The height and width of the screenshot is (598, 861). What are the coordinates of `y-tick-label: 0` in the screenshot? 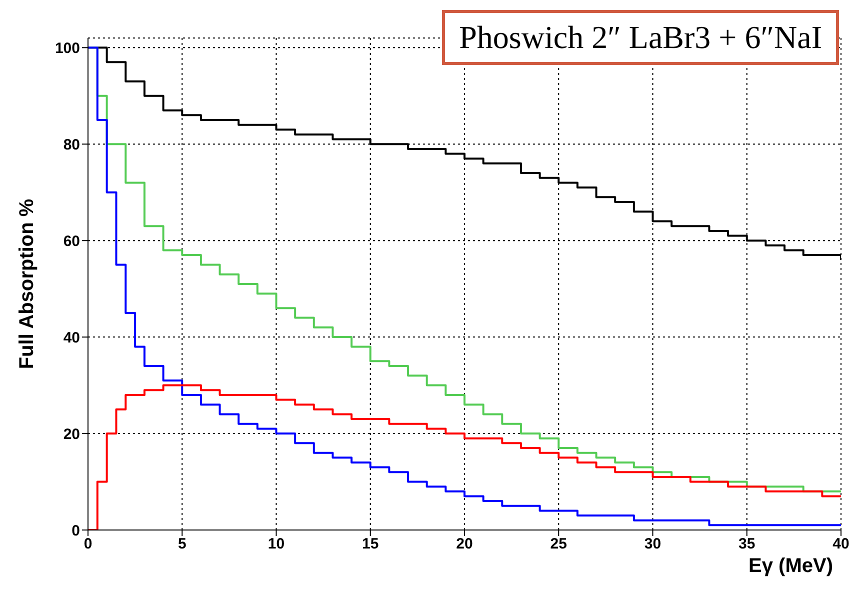 It's located at (76, 531).